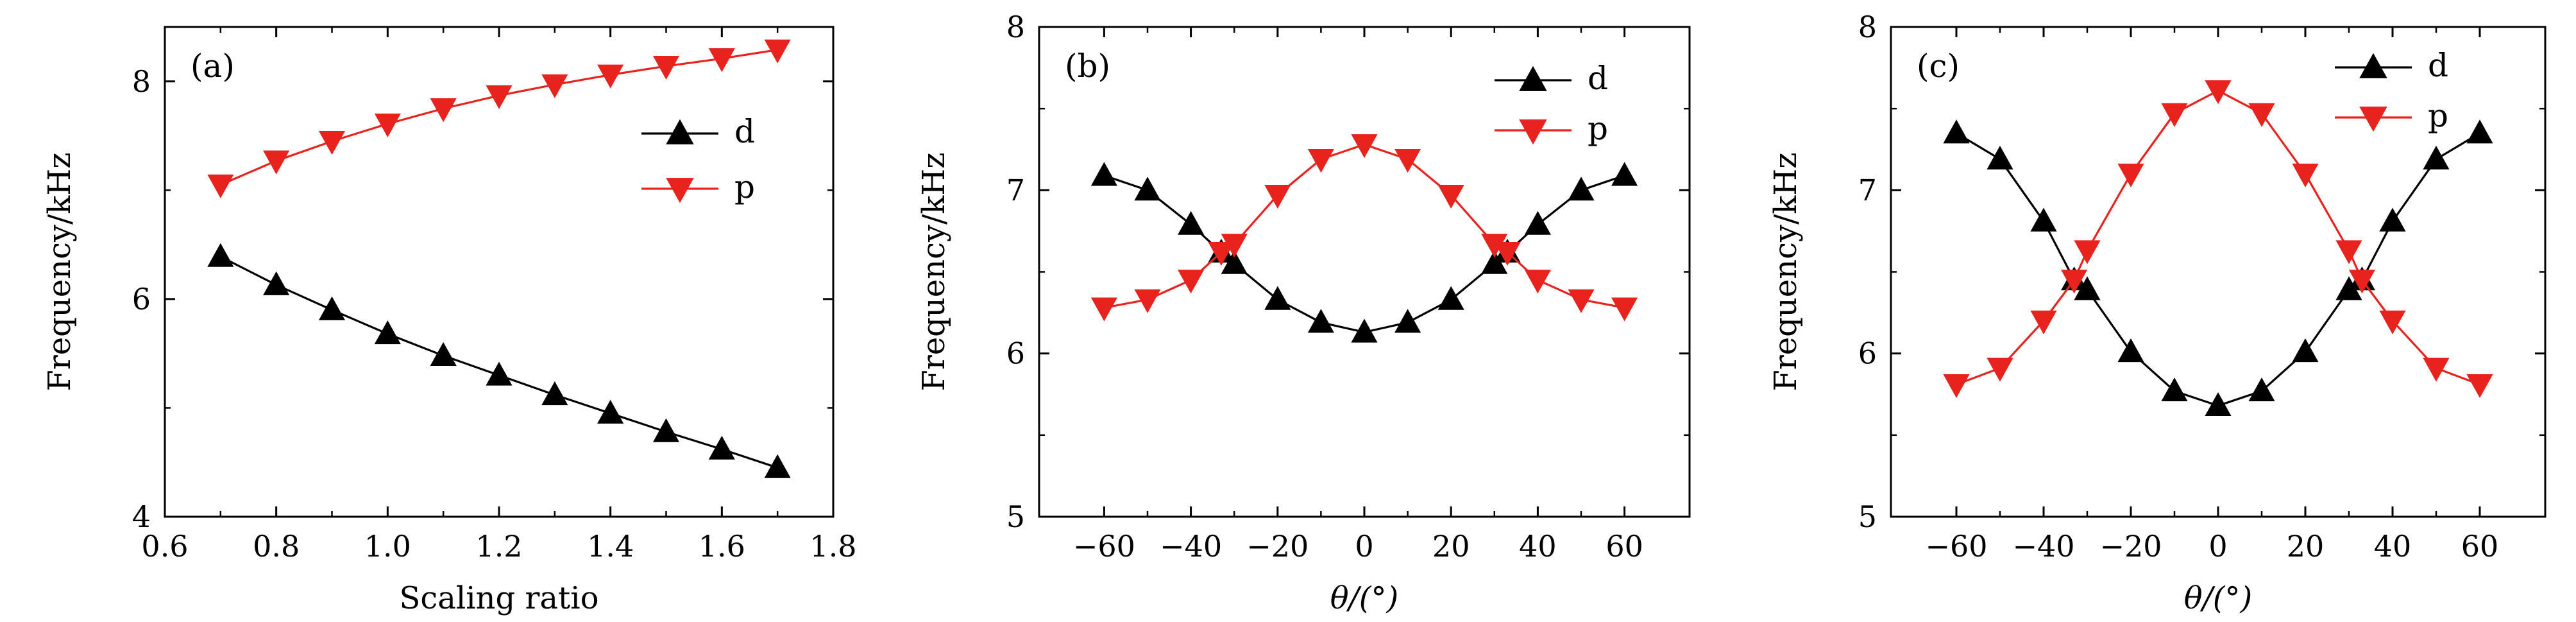  I want to click on x-tick-label: −20, so click(1277, 546).